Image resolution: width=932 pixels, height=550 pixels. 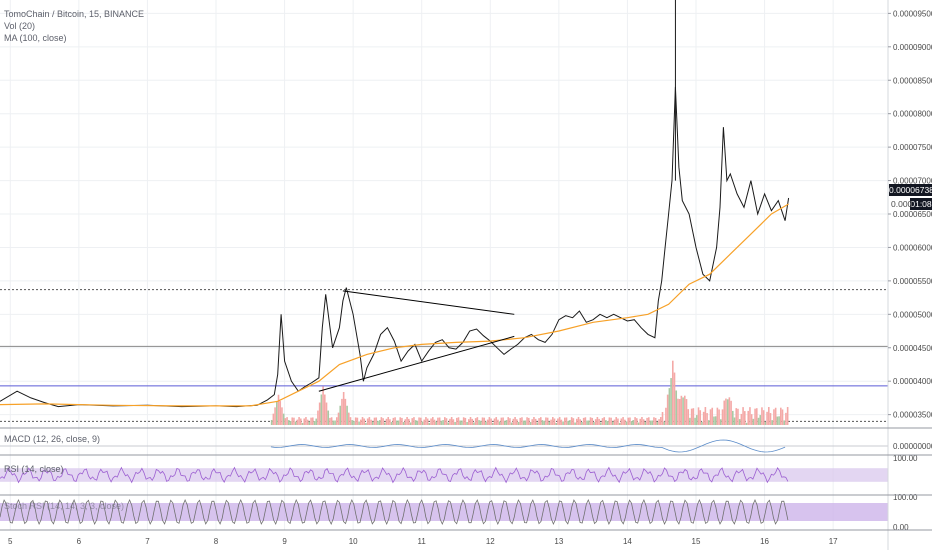 I want to click on rsi-line, so click(x=394, y=475).